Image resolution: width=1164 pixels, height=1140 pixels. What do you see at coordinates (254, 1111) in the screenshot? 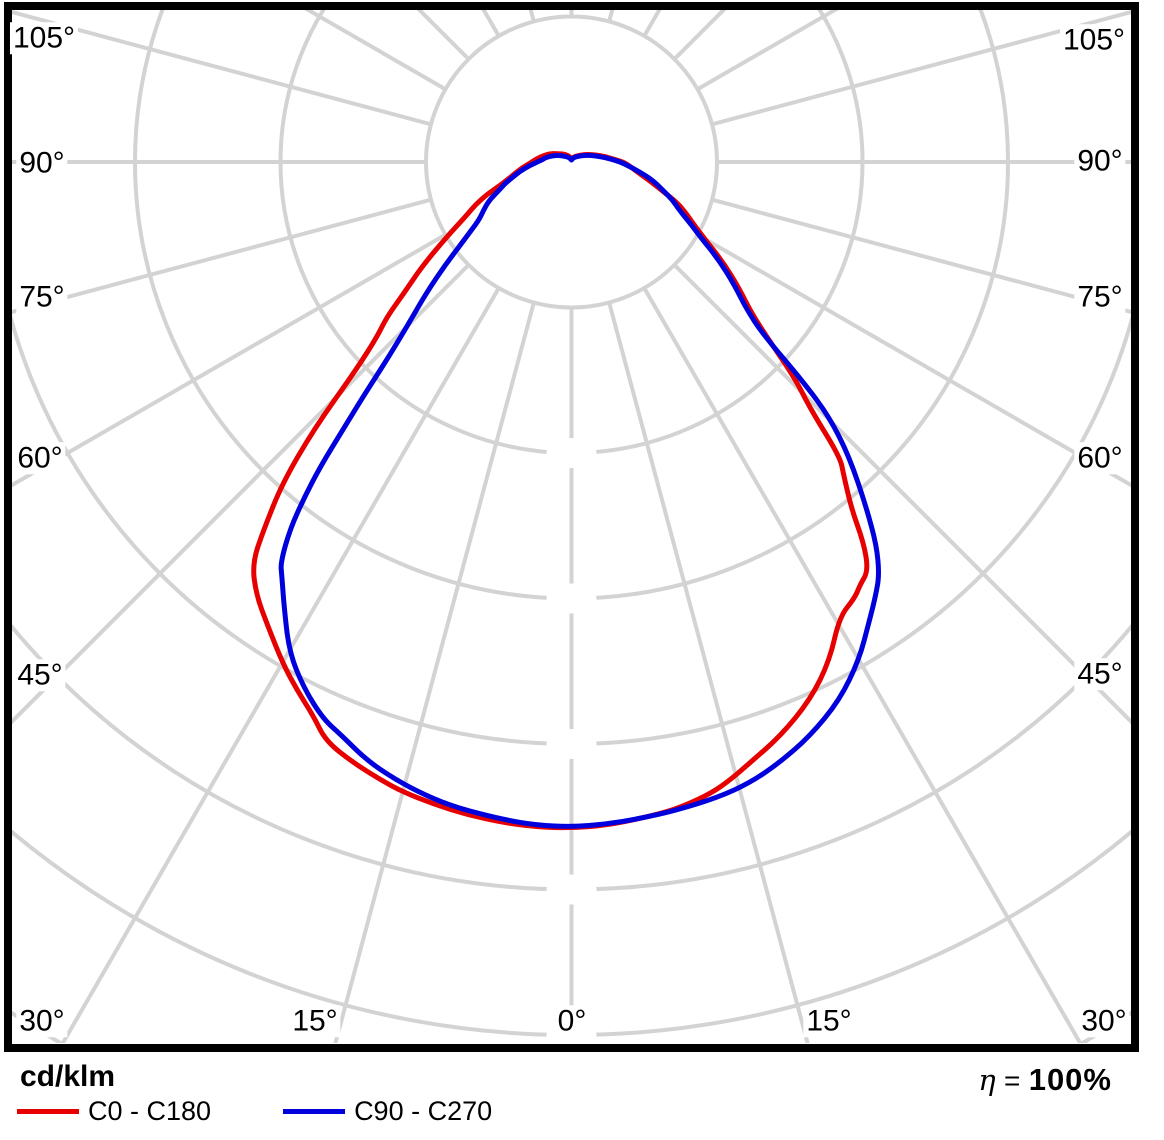
I see `legend: C0 - C180 C90 - C270` at bounding box center [254, 1111].